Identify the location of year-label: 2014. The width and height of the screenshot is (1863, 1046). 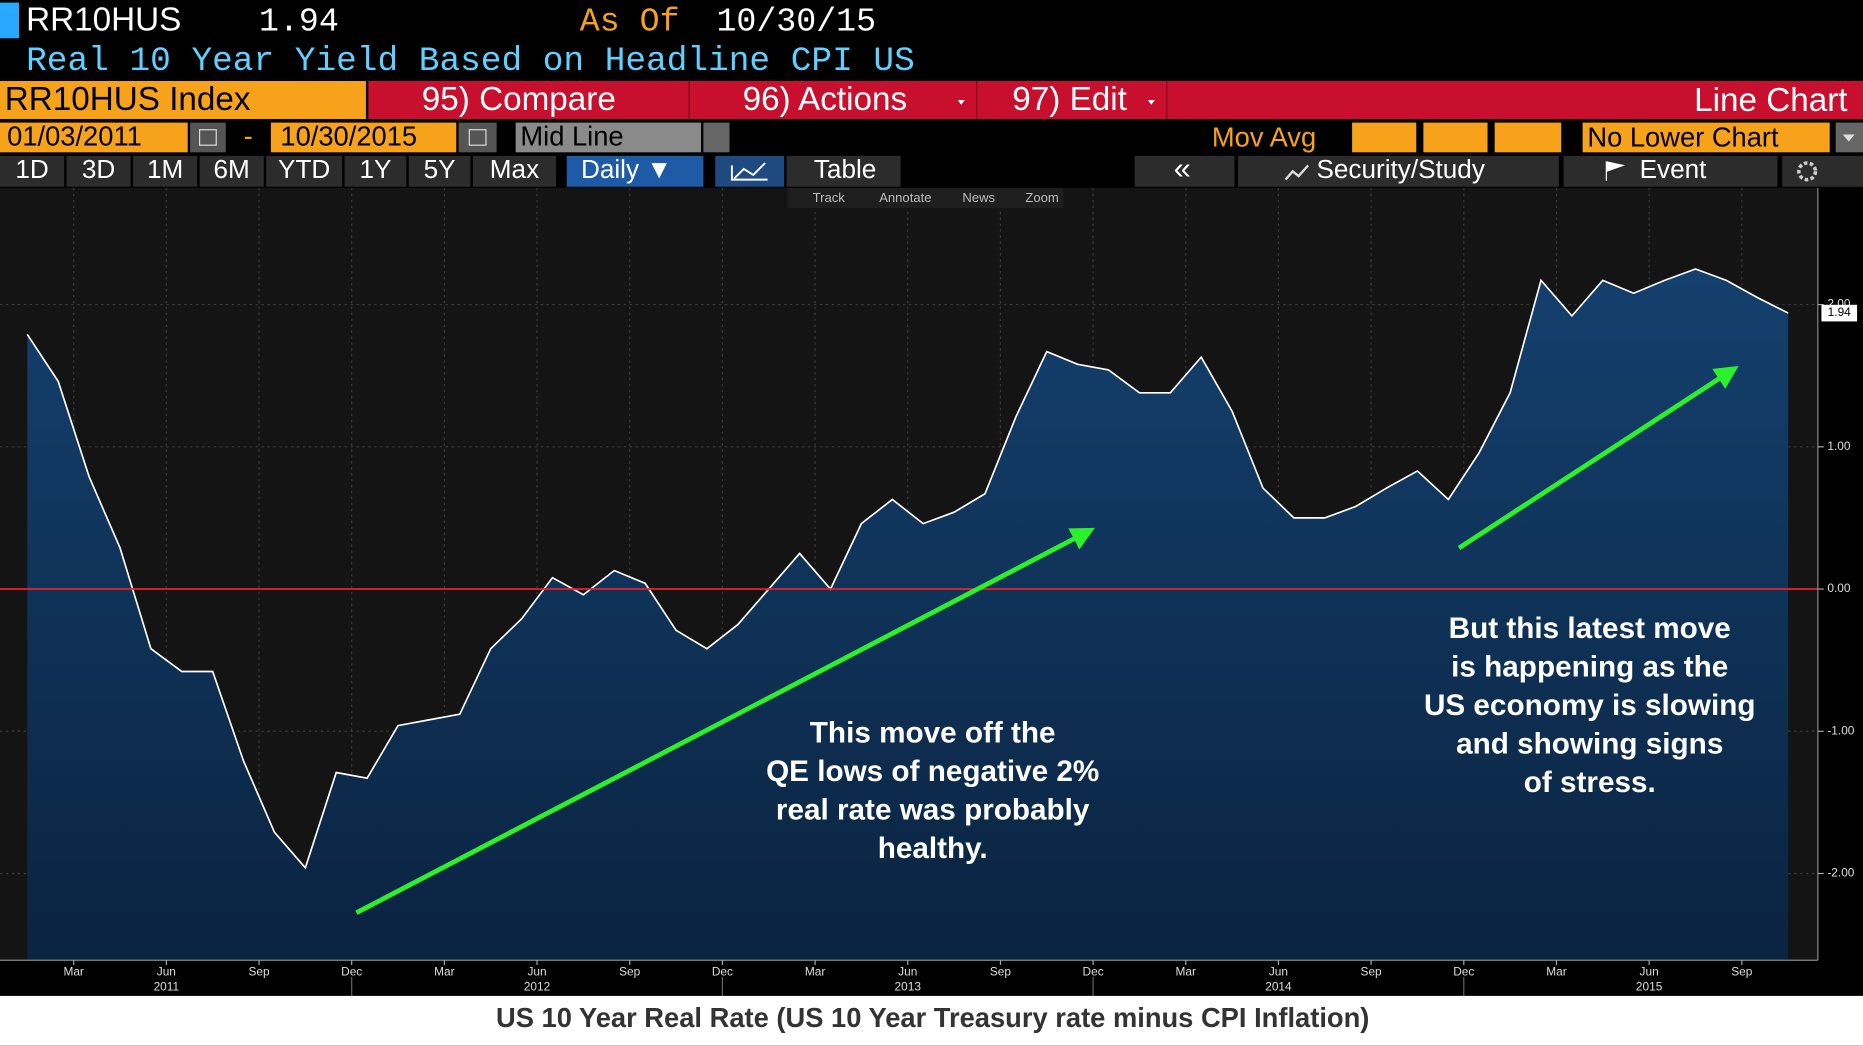
(1278, 987).